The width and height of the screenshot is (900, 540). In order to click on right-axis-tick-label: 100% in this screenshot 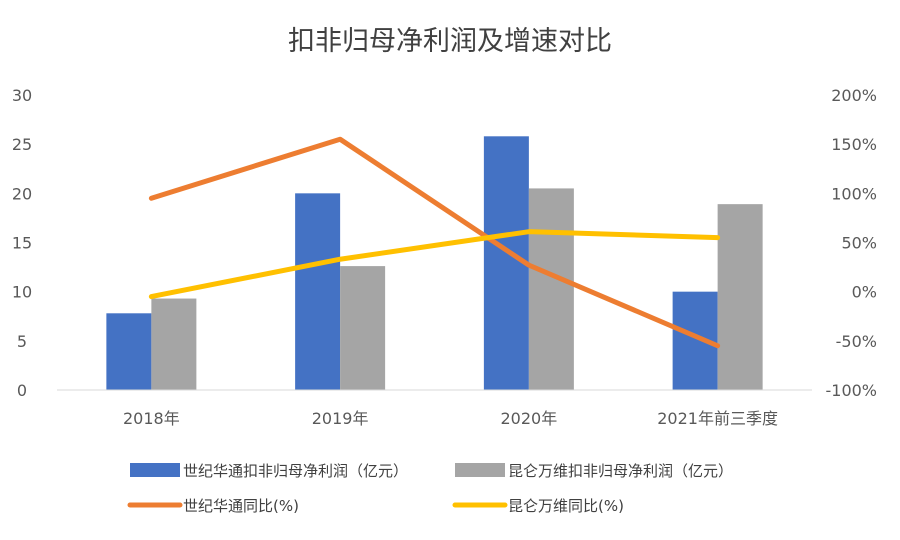, I will do `click(854, 193)`.